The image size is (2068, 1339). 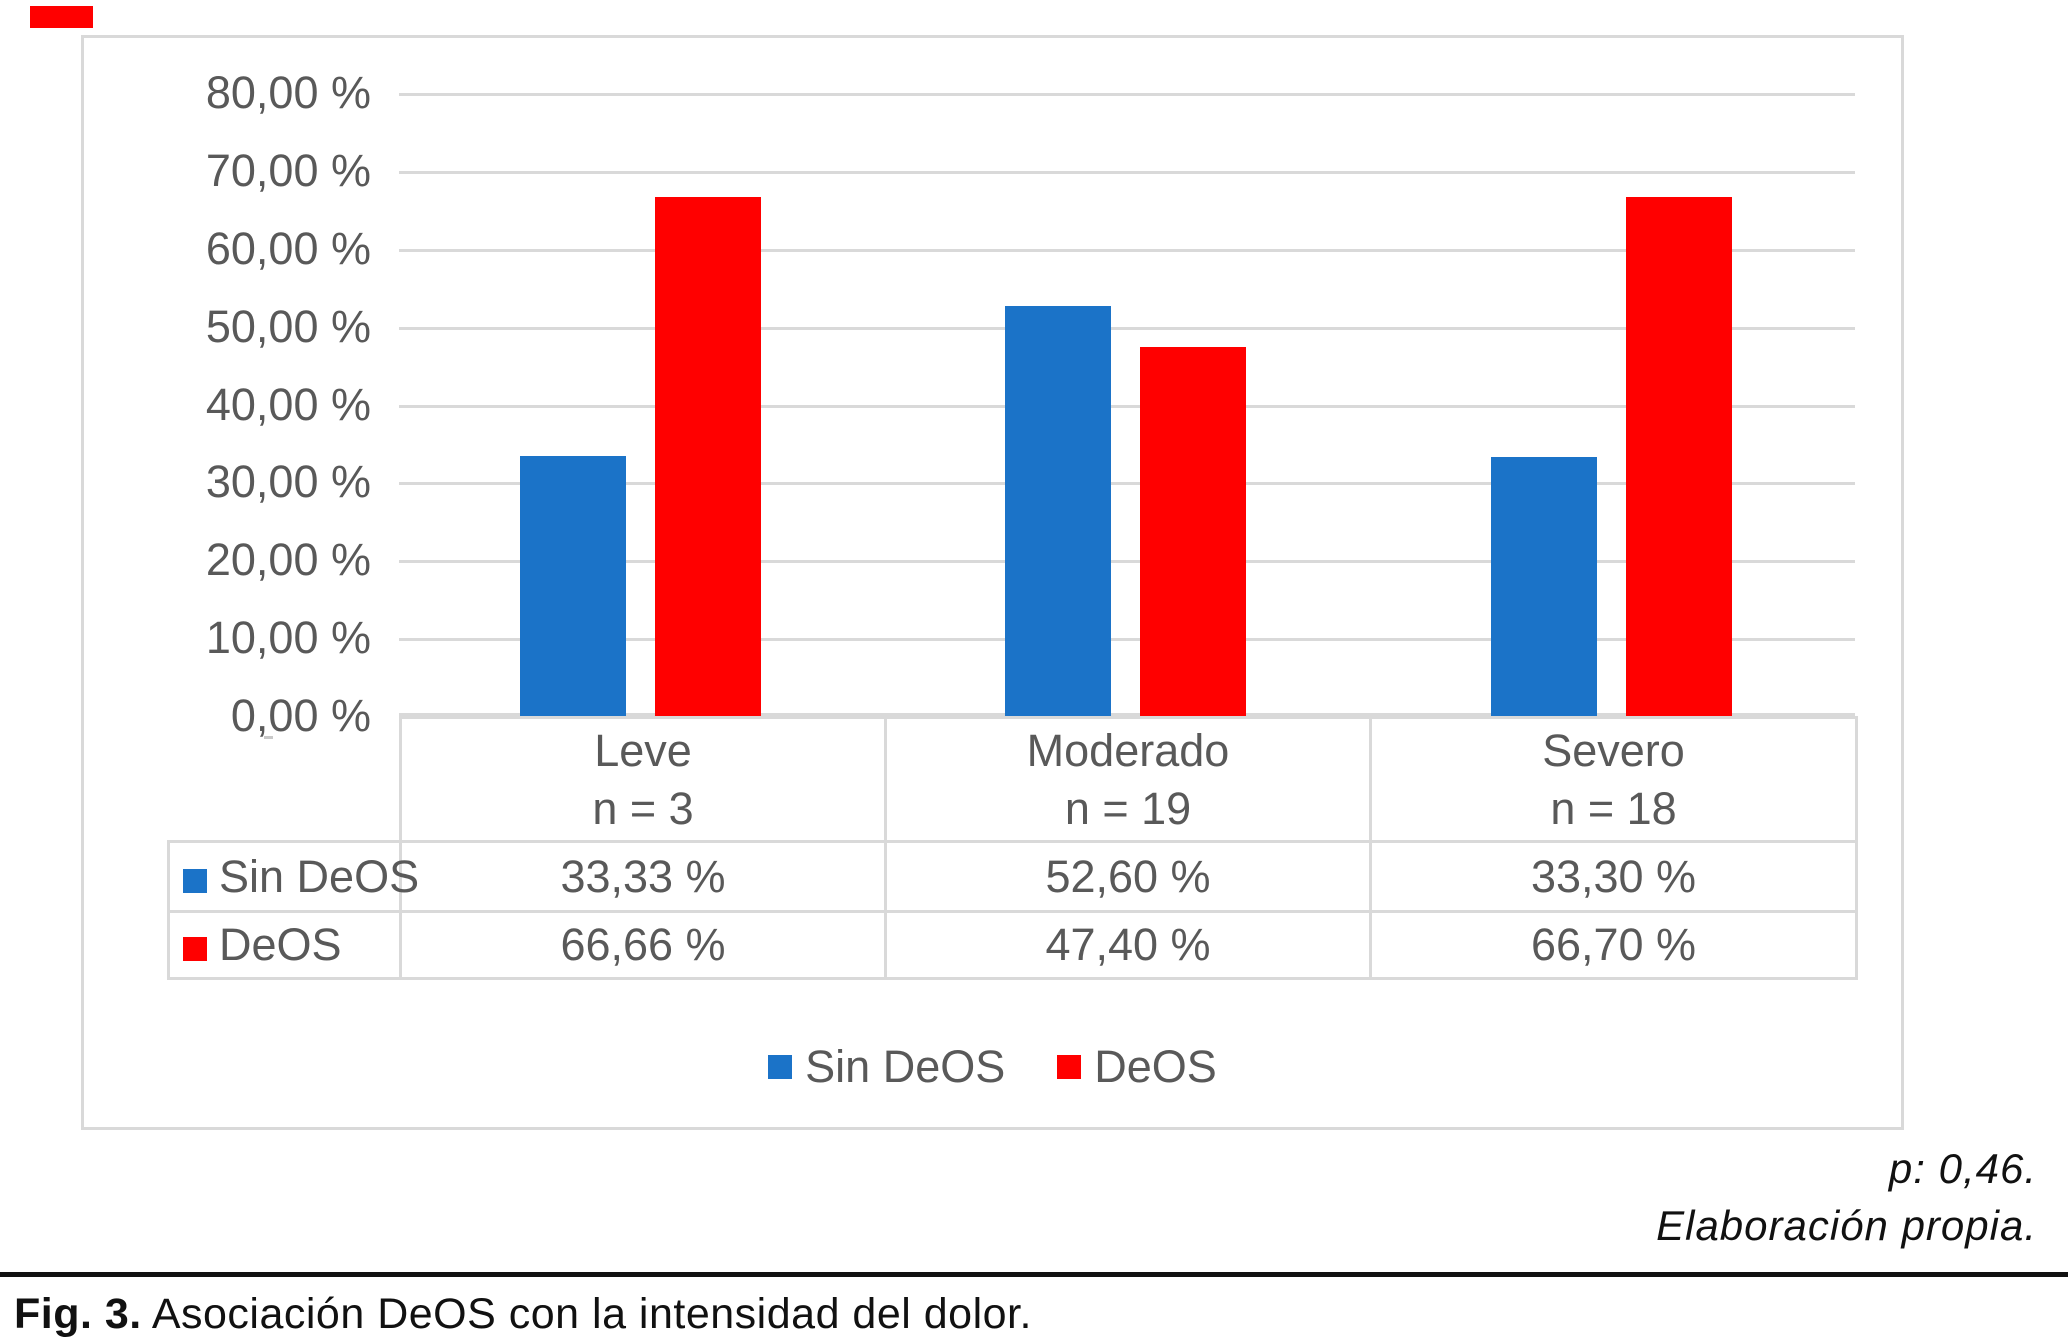 I want to click on bar-deos-severo, so click(x=1679, y=456).